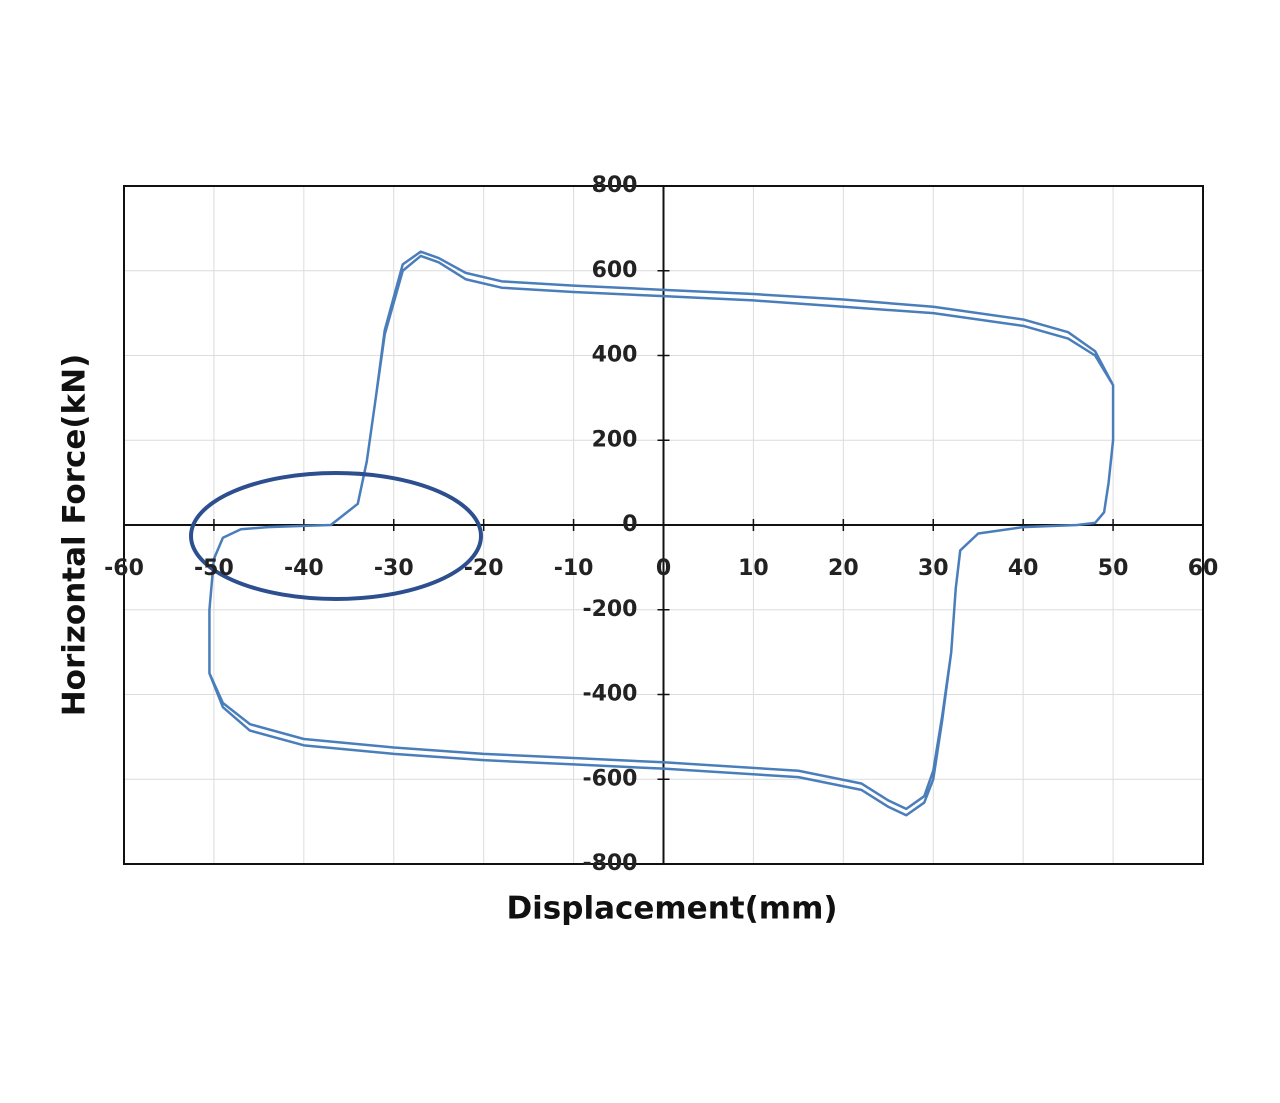 The width and height of the screenshot is (1280, 1103). I want to click on y-tick-label: 400, so click(615, 355).